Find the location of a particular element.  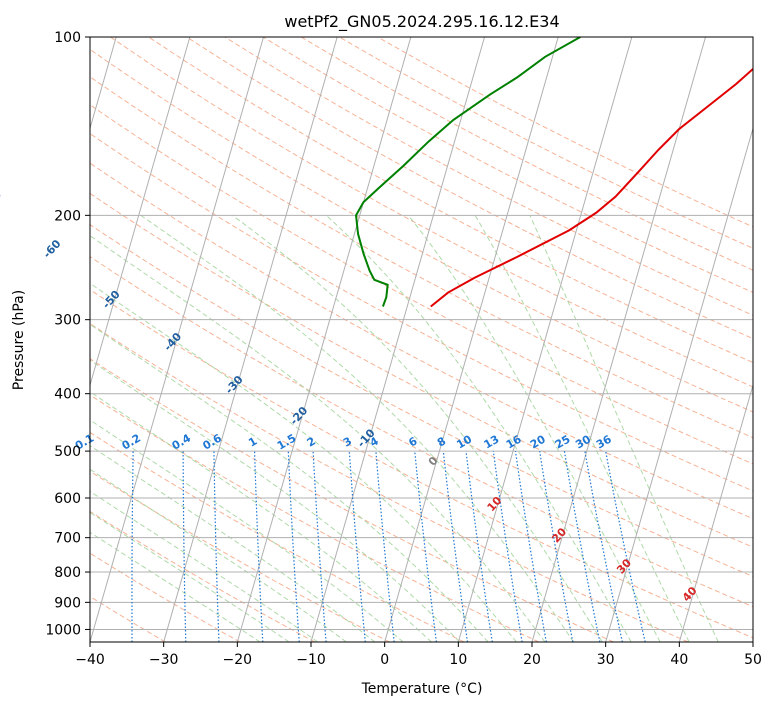

y-tick-label: 100 is located at coordinates (67, 38).